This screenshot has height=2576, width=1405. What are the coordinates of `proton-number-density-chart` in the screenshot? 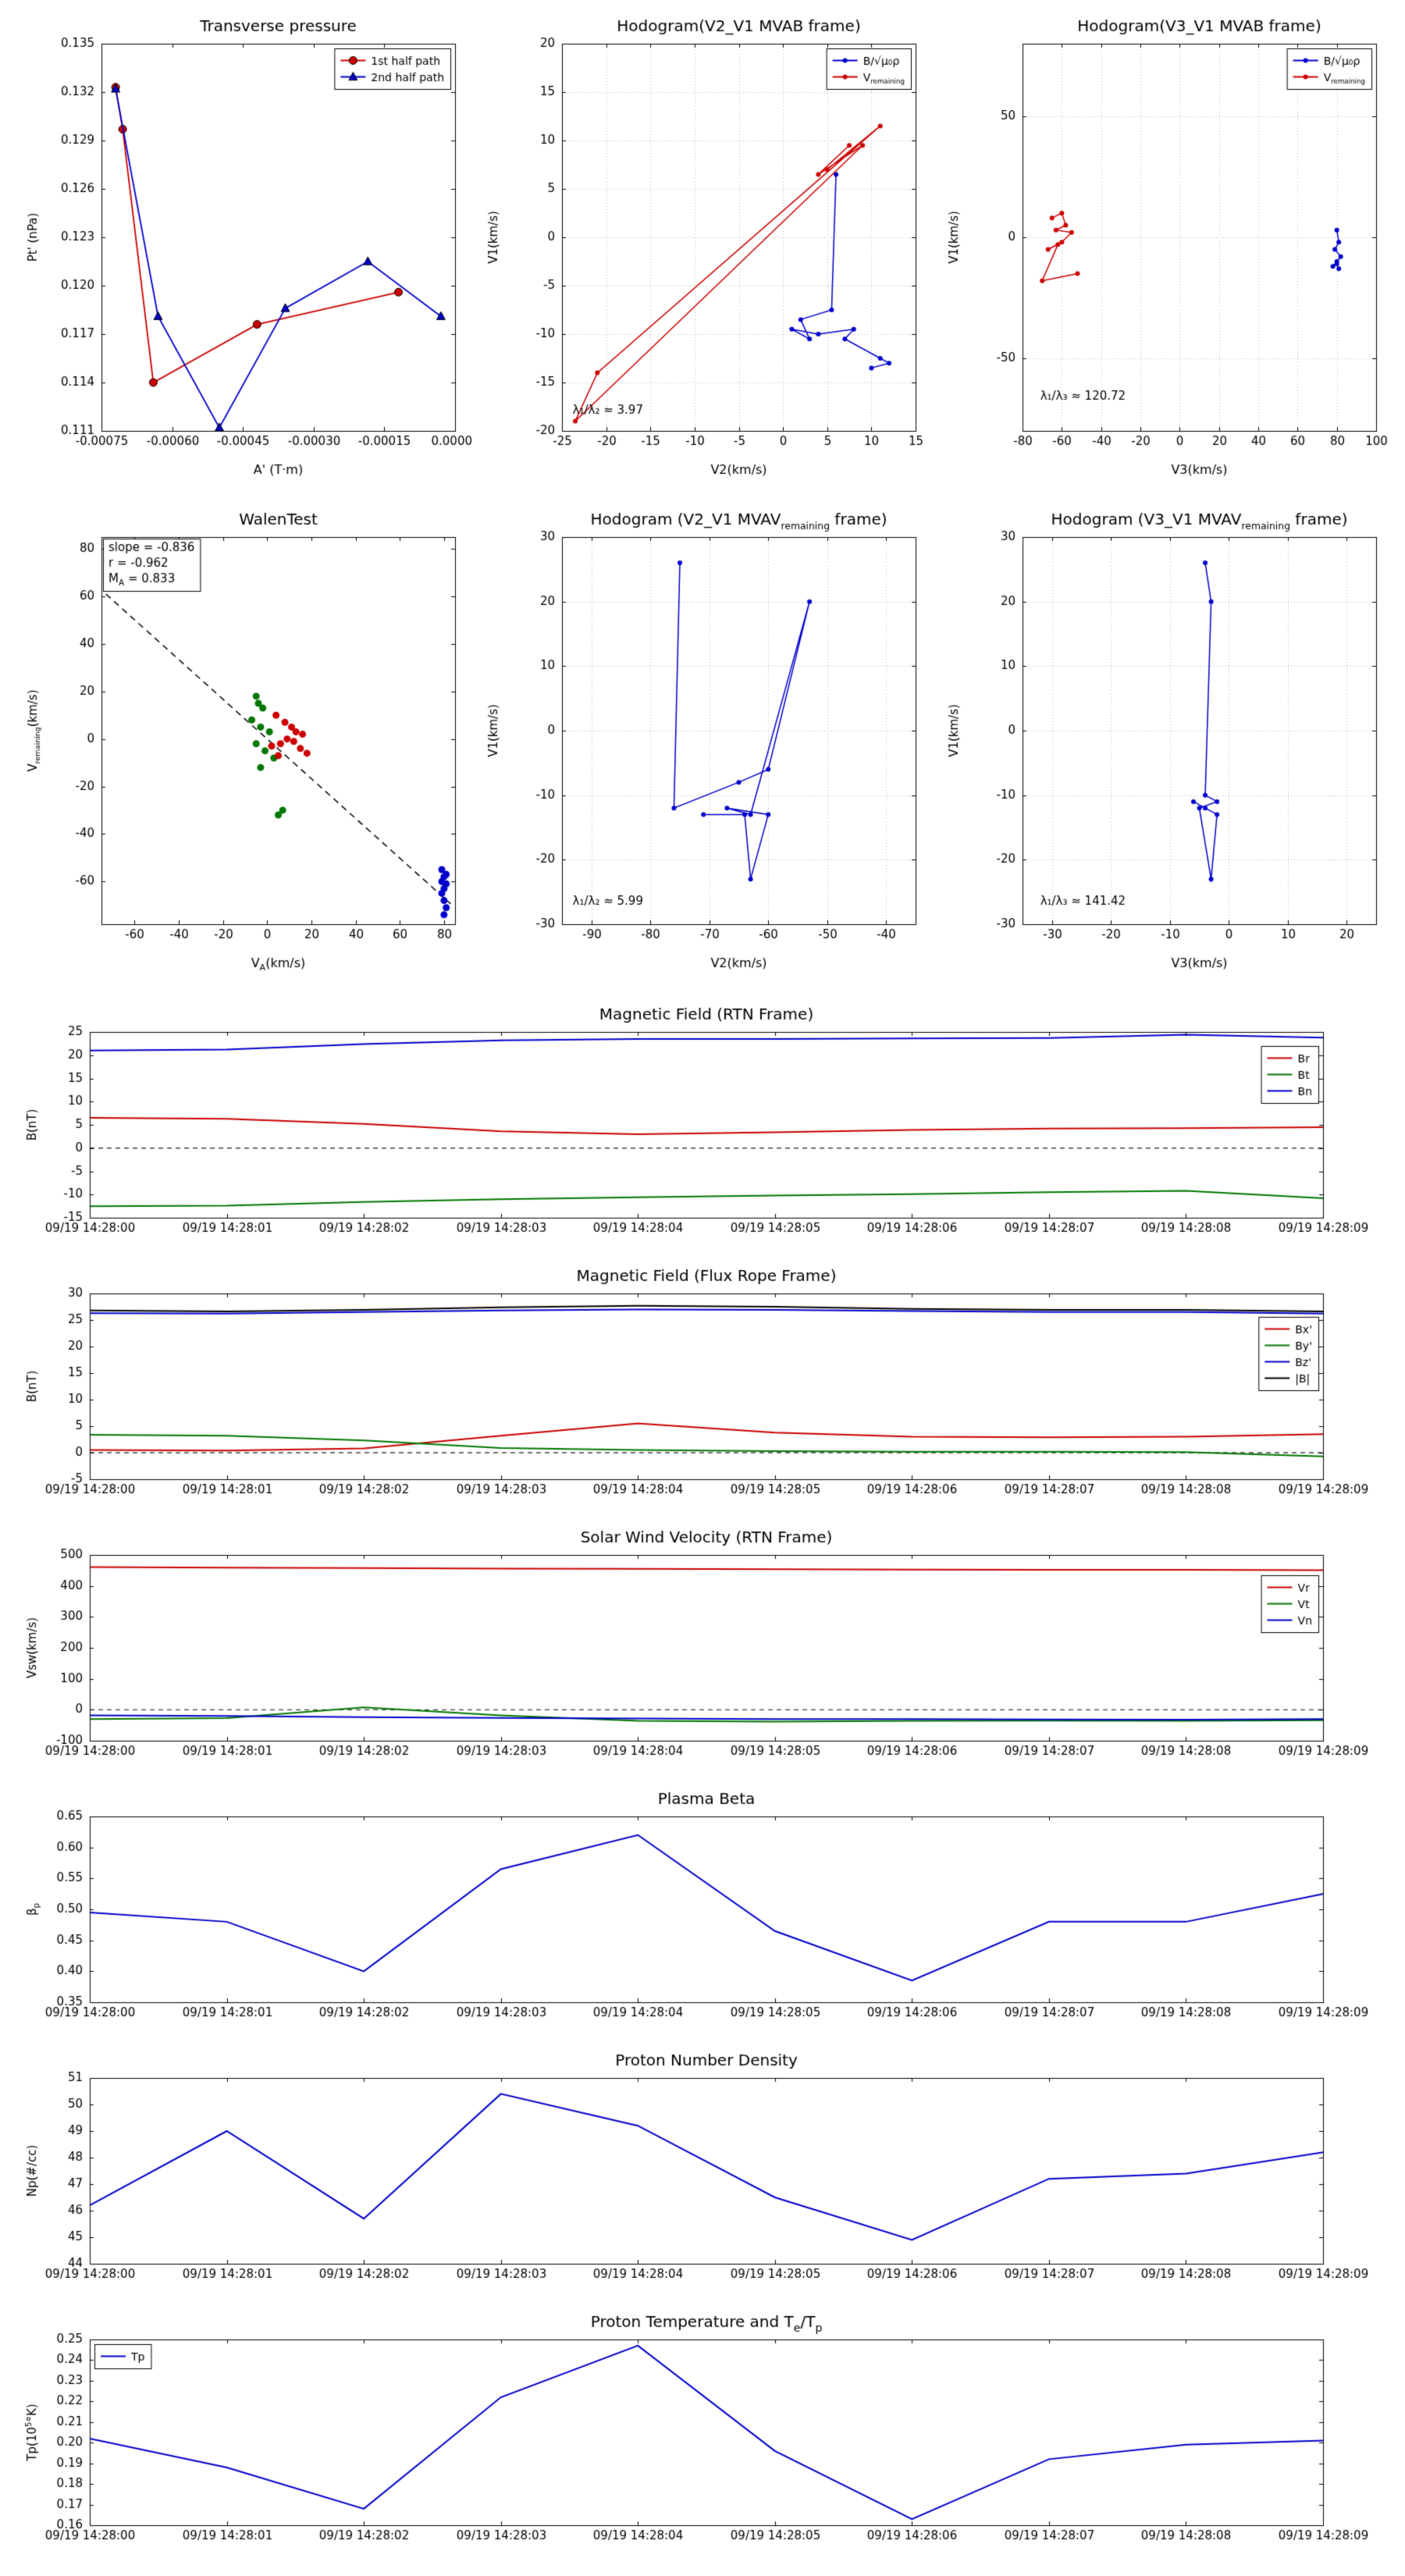 It's located at (703, 2168).